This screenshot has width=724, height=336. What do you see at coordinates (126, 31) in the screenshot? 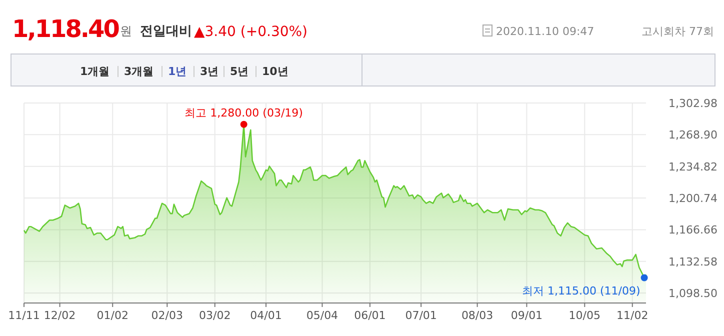
I see `text: 원` at bounding box center [126, 31].